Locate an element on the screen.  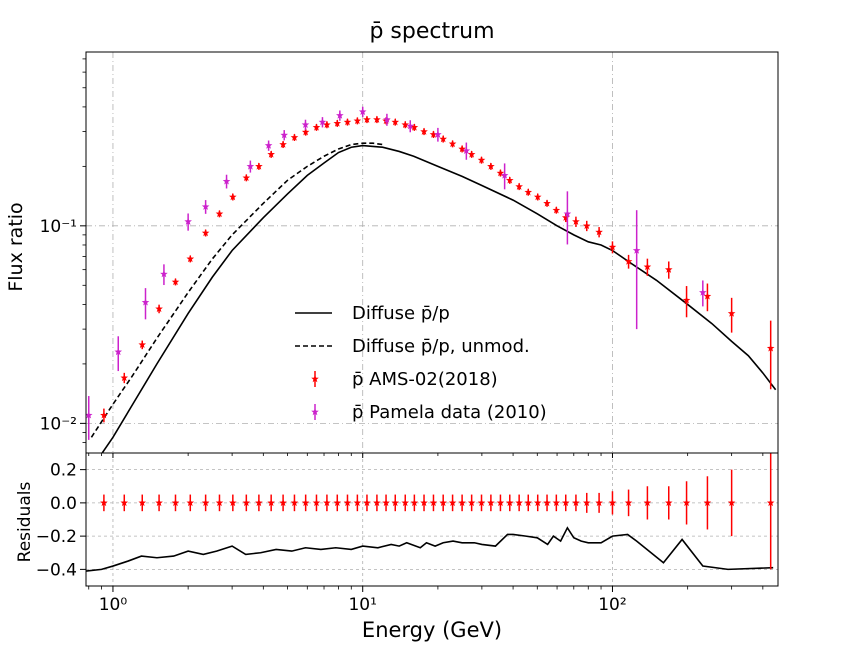
y-tick-label-bottom: 0.2 is located at coordinates (63, 471).